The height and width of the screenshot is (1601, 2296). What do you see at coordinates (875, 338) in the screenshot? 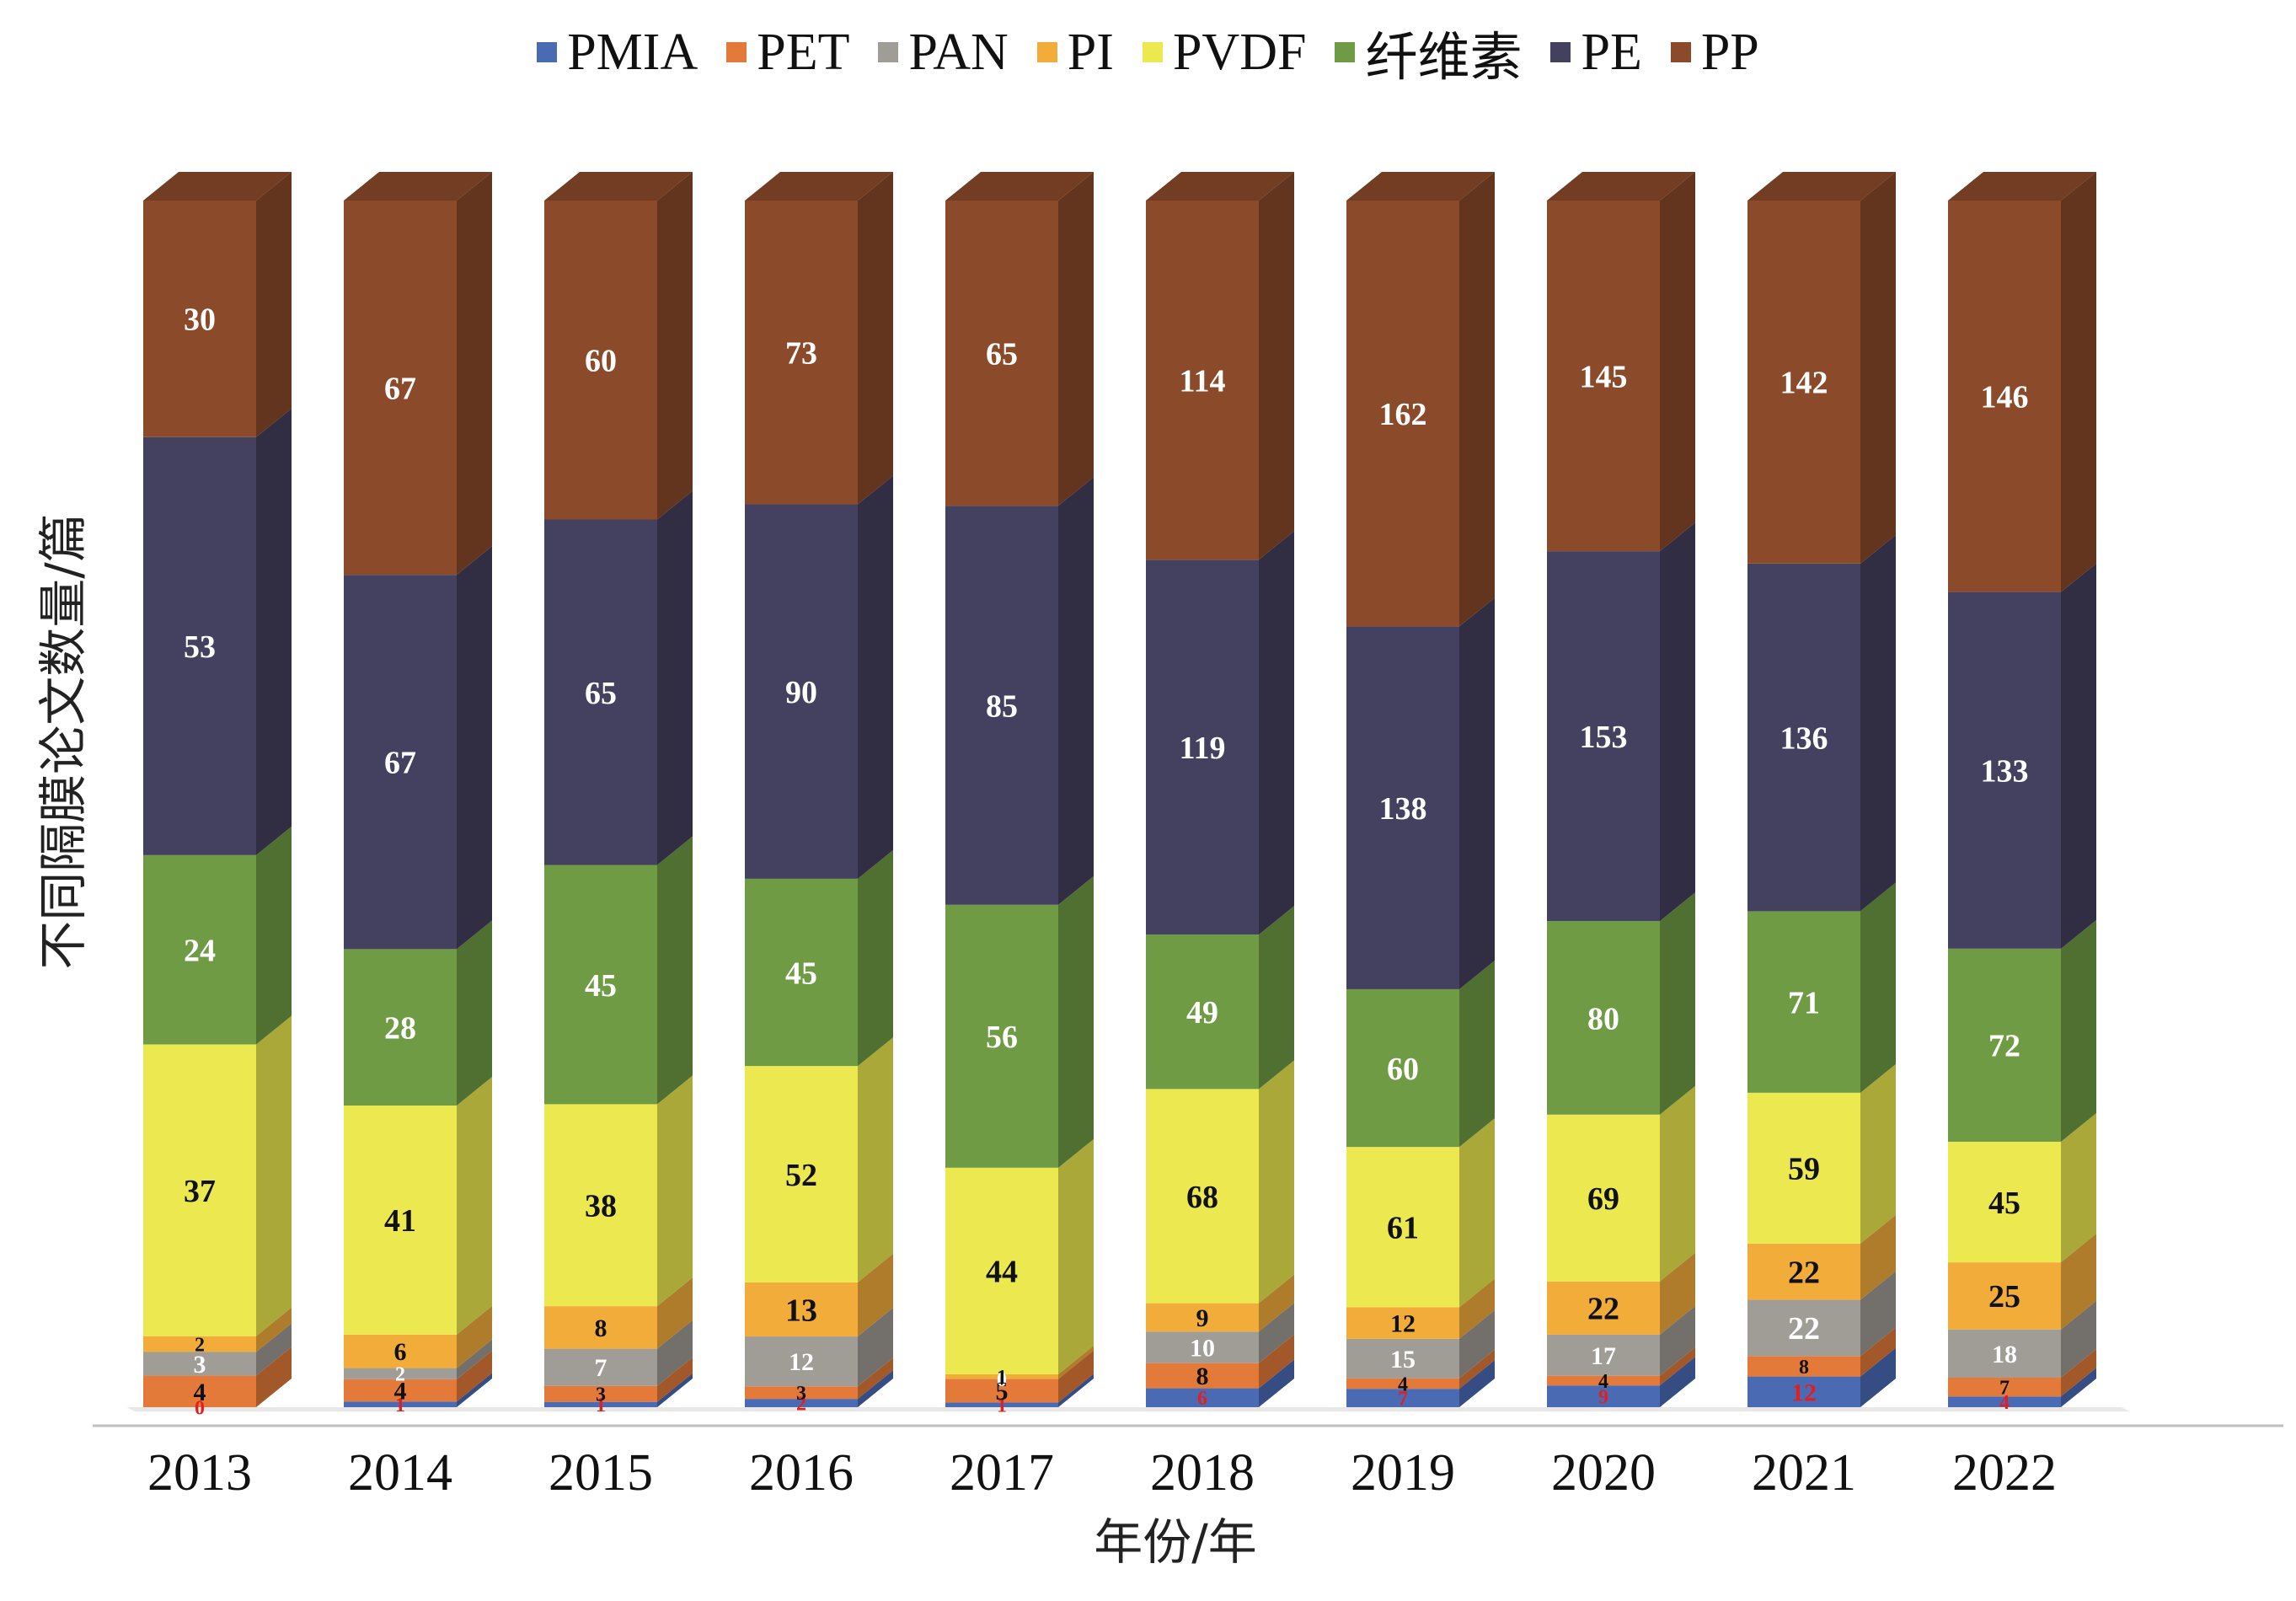
I see `bar-side-pp-2016` at bounding box center [875, 338].